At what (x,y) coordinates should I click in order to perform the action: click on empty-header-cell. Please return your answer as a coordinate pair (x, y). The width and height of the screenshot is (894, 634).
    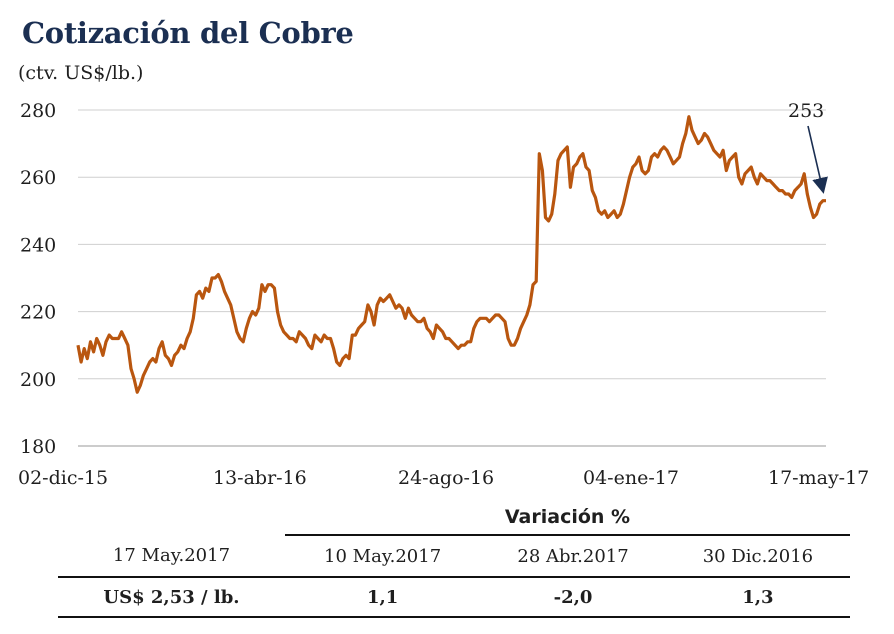
    Looking at the image, I should click on (171, 517).